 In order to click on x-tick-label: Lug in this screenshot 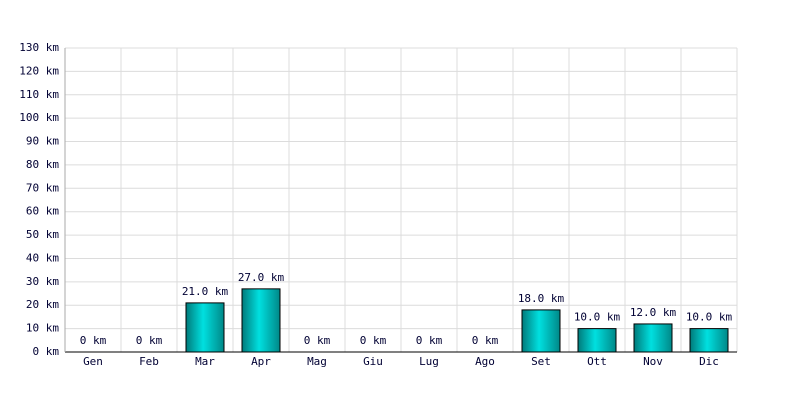, I will do `click(429, 361)`.